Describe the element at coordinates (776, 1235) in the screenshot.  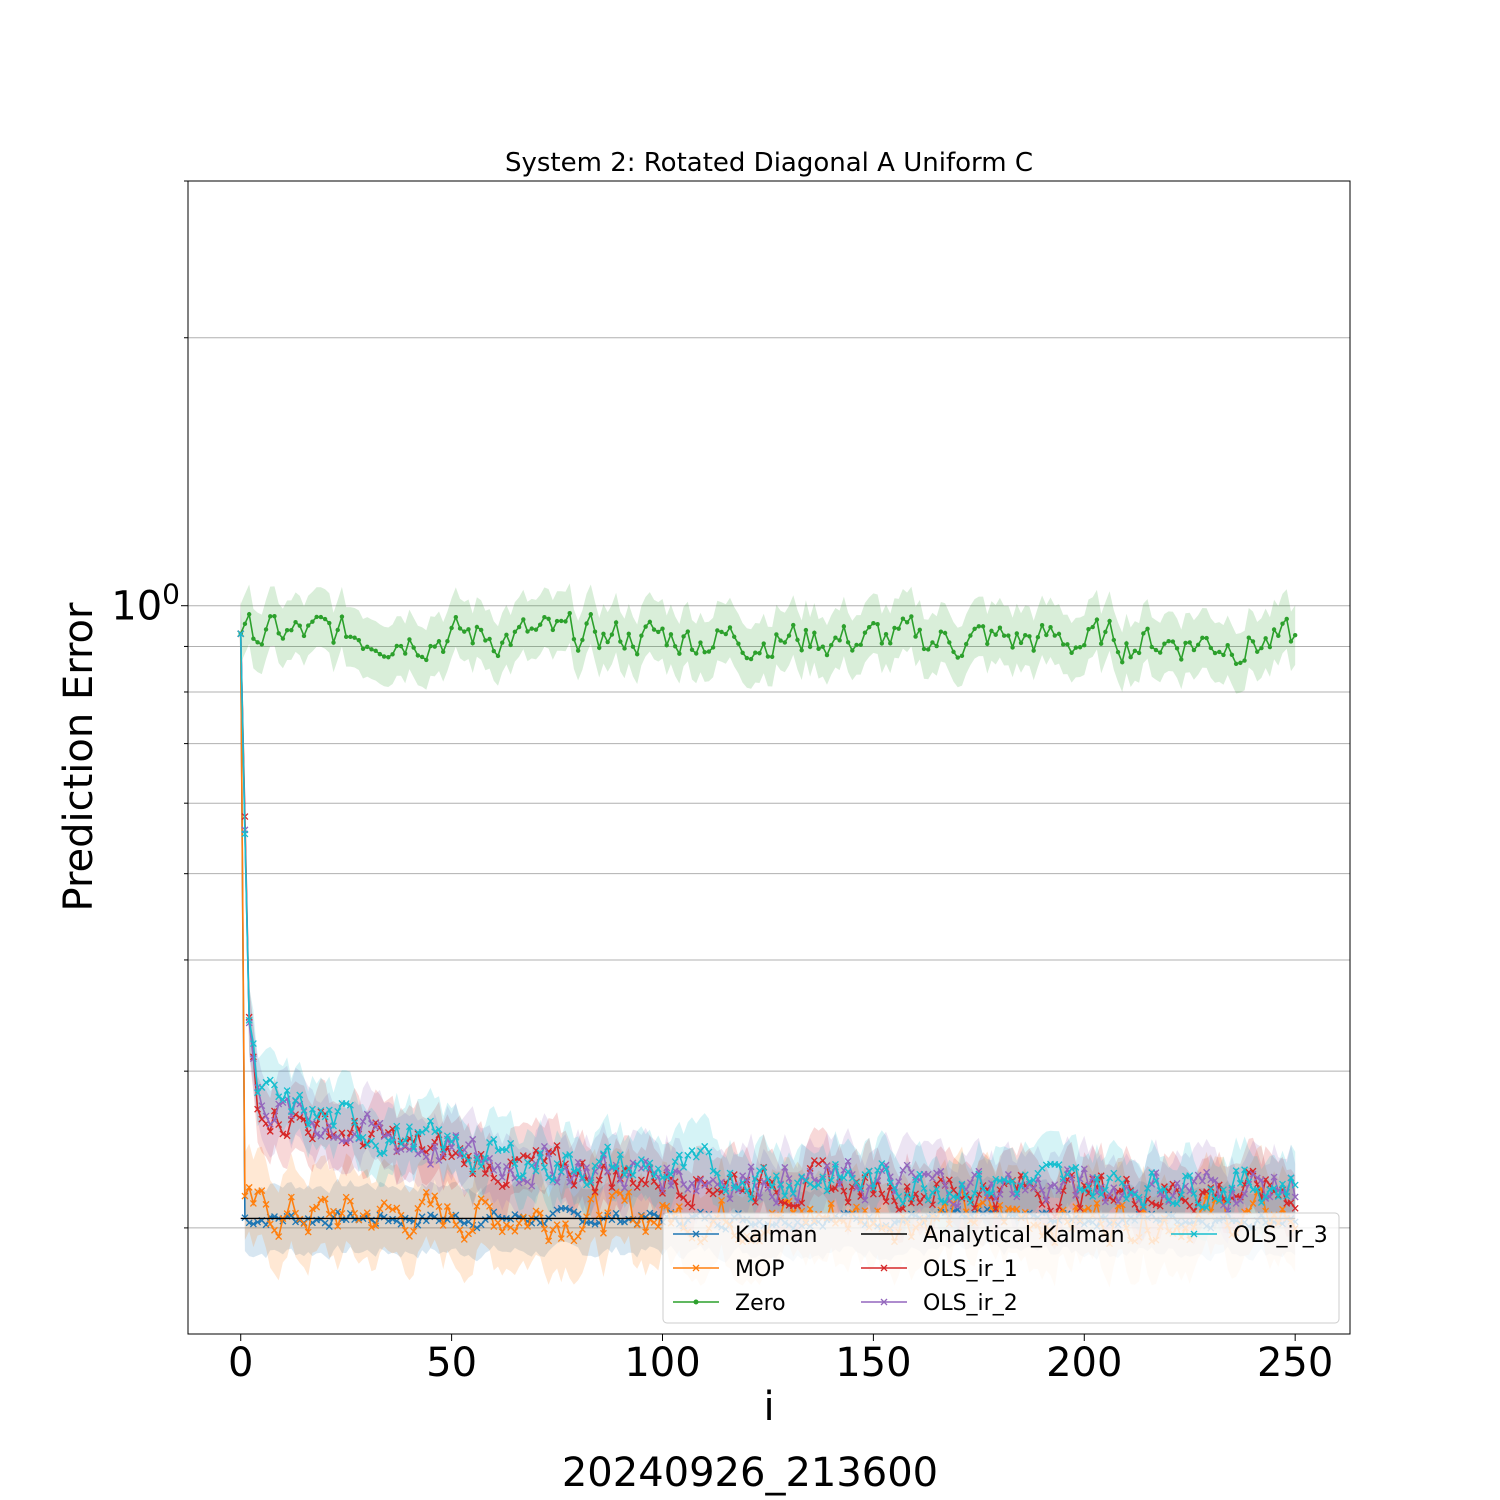
I see `legend-label-kalman: Kalman` at that location.